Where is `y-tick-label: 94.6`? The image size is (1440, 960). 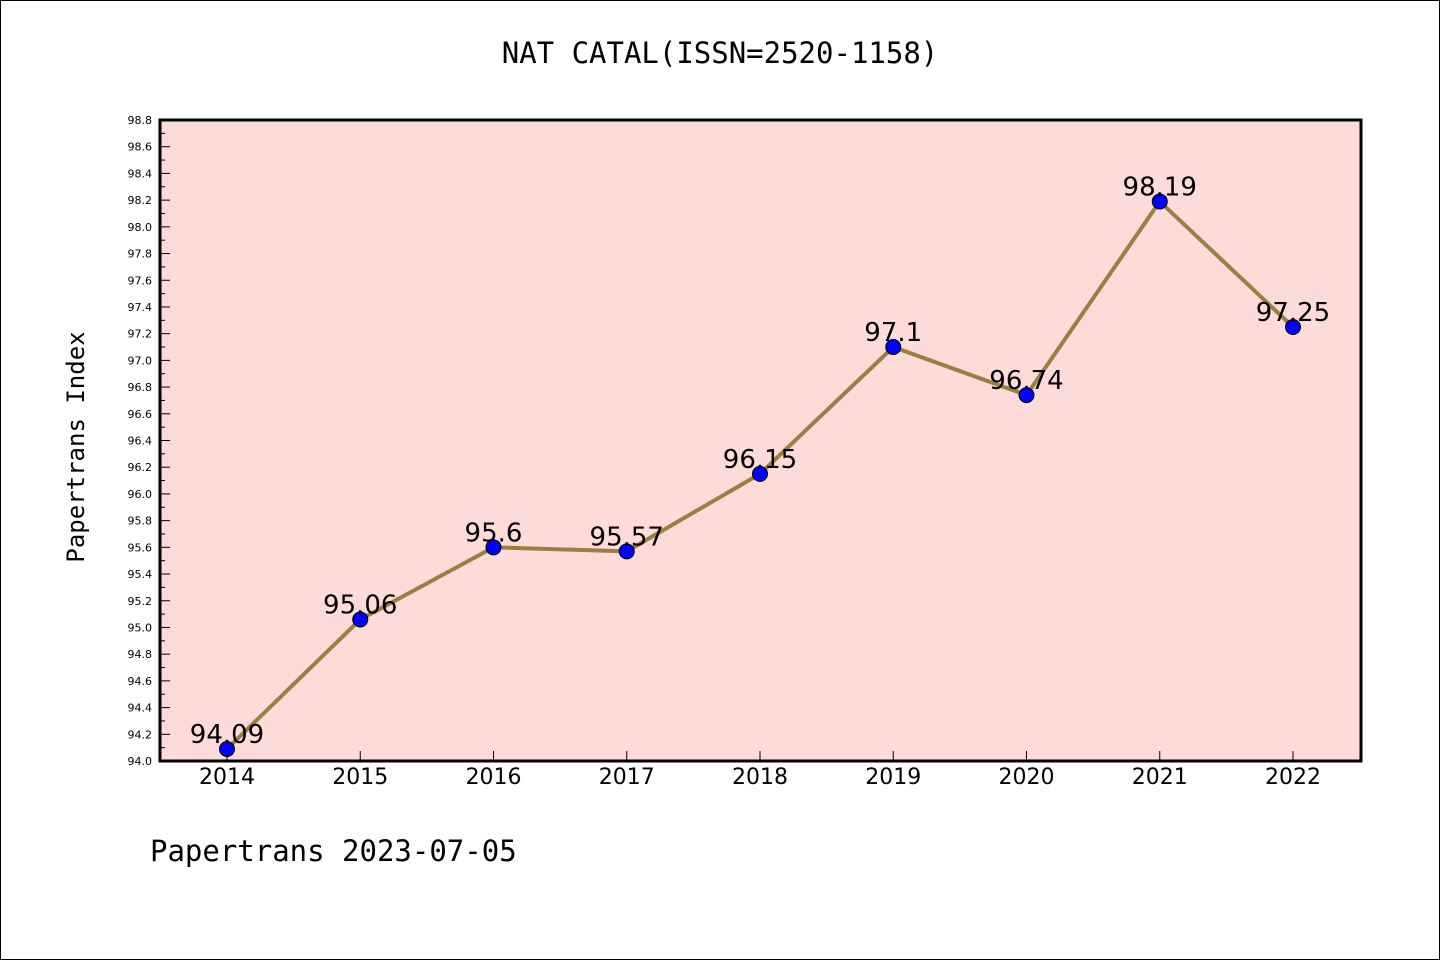 y-tick-label: 94.6 is located at coordinates (140, 681).